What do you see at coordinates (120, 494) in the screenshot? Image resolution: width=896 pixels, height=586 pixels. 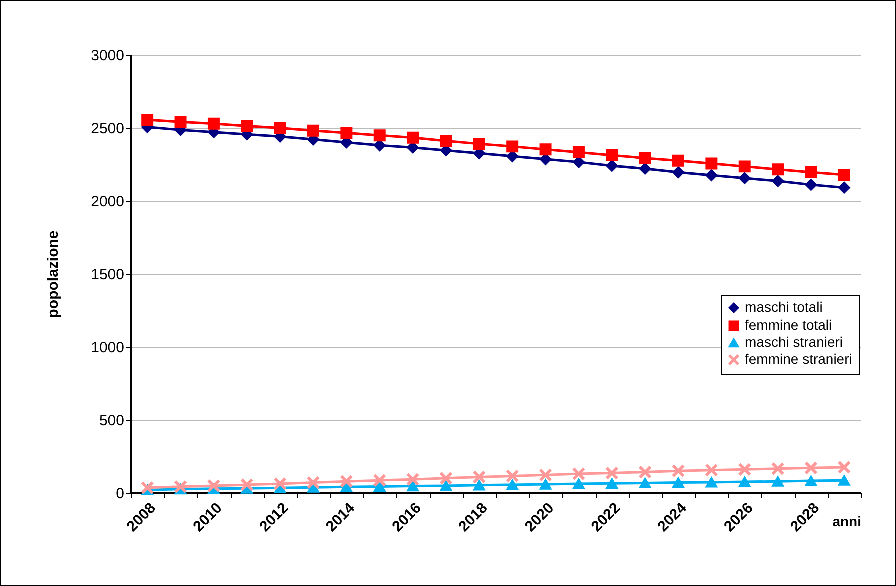 I see `y-tick-label: 0` at bounding box center [120, 494].